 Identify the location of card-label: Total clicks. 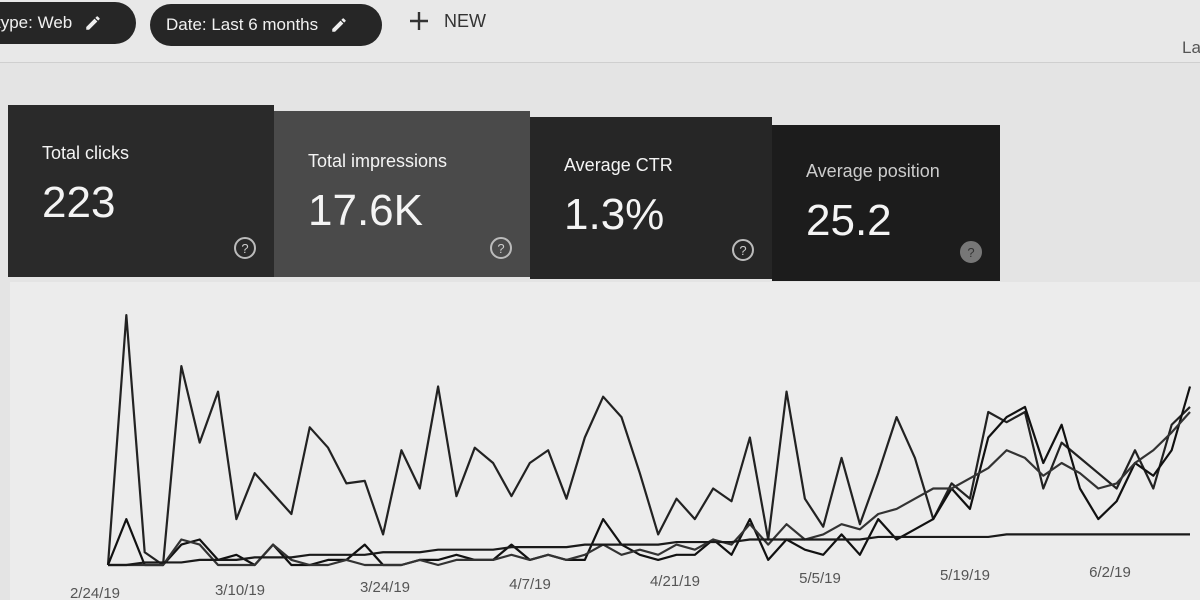
(86, 153).